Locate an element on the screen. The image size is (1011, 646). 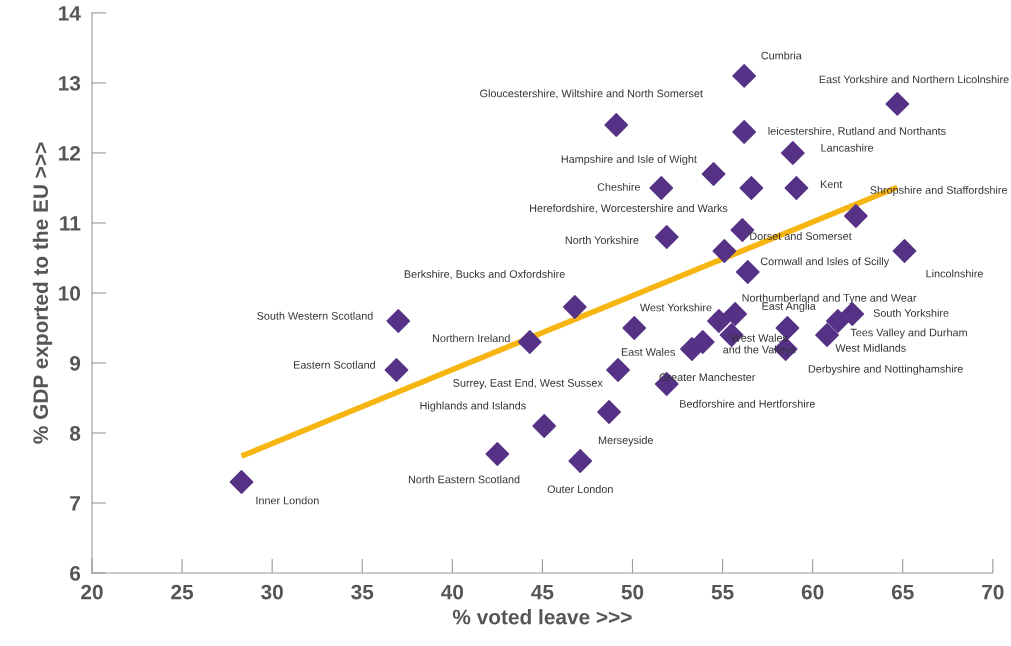
x-tick-label: 50 is located at coordinates (632, 592).